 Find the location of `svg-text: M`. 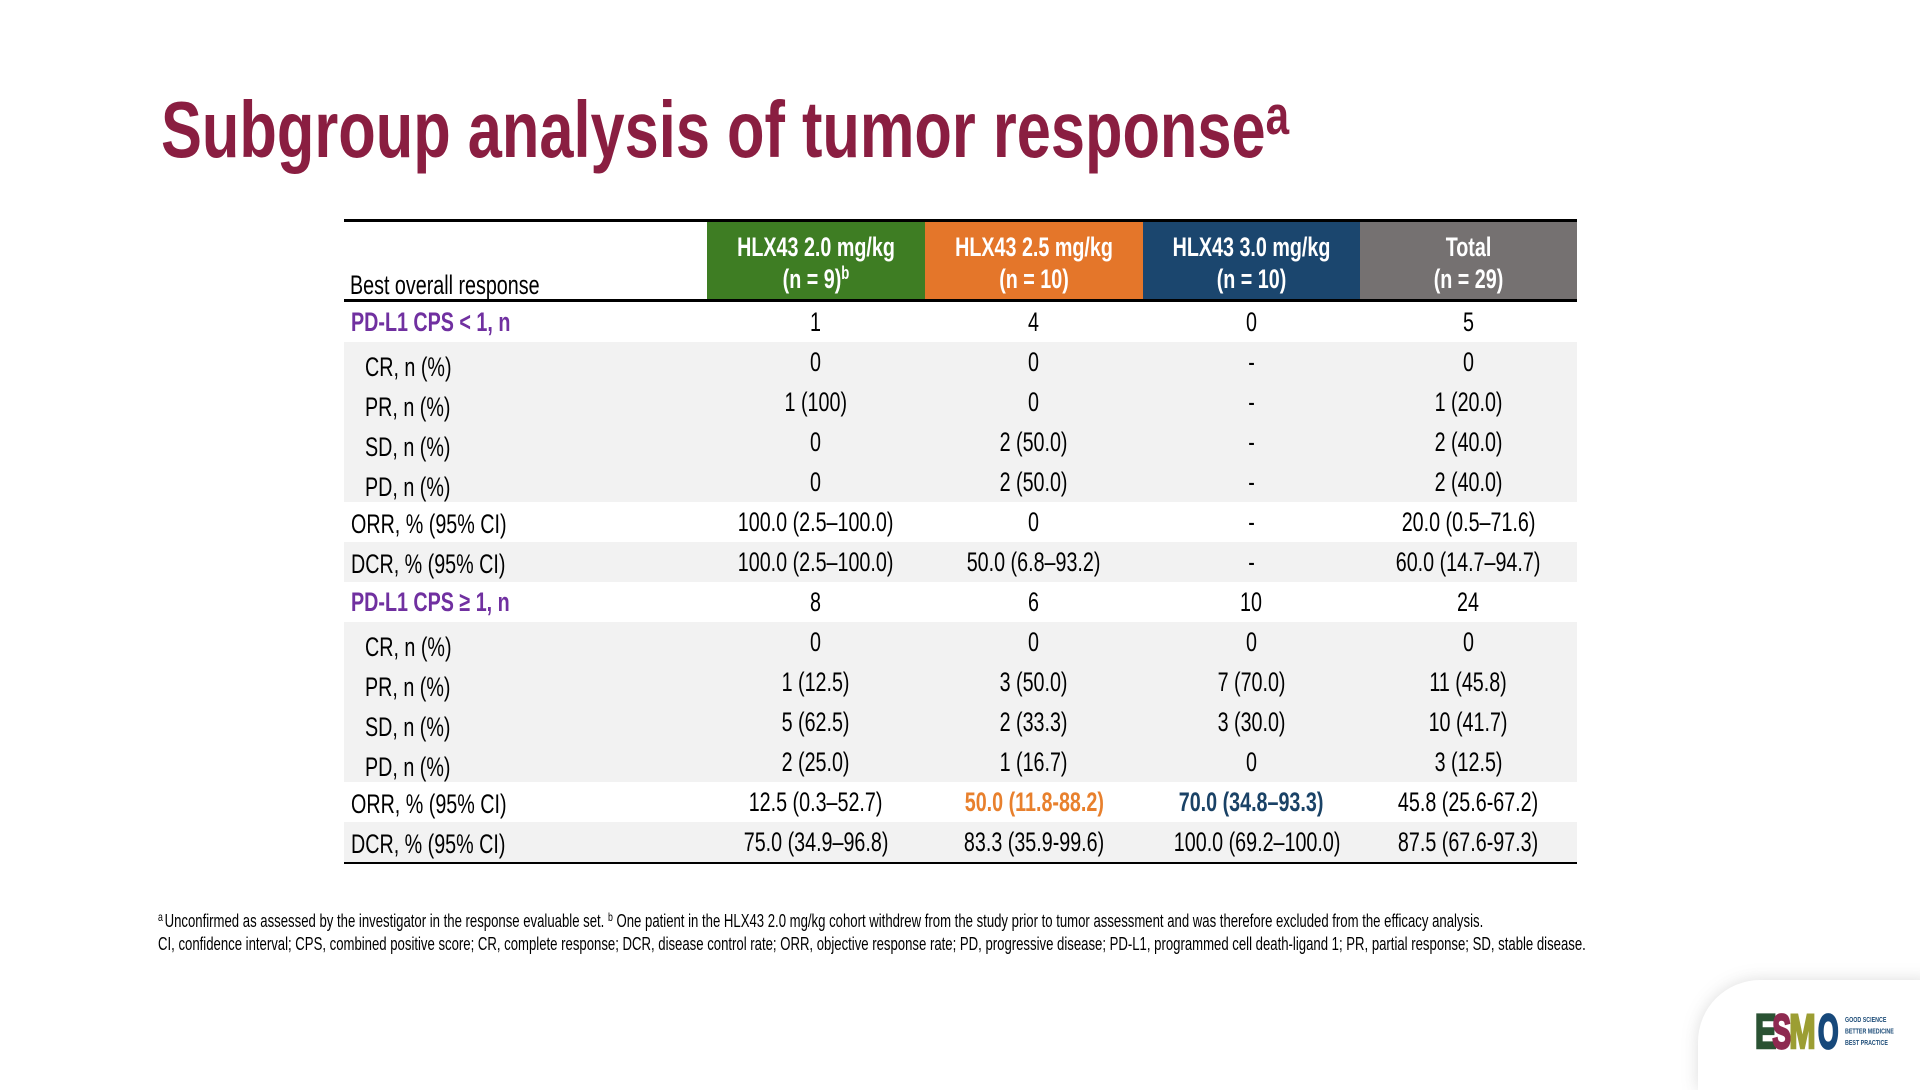

svg-text: M is located at coordinates (1802, 1031).